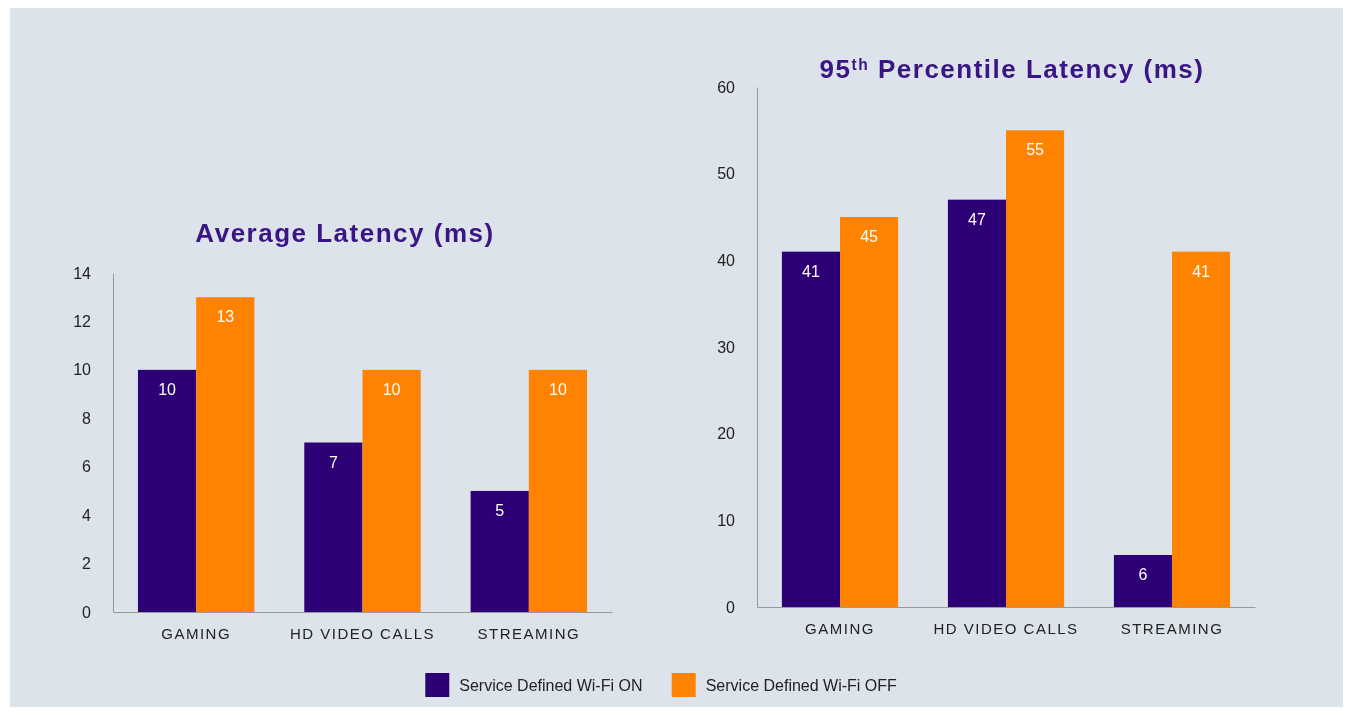  I want to click on data-label: 6, so click(1143, 574).